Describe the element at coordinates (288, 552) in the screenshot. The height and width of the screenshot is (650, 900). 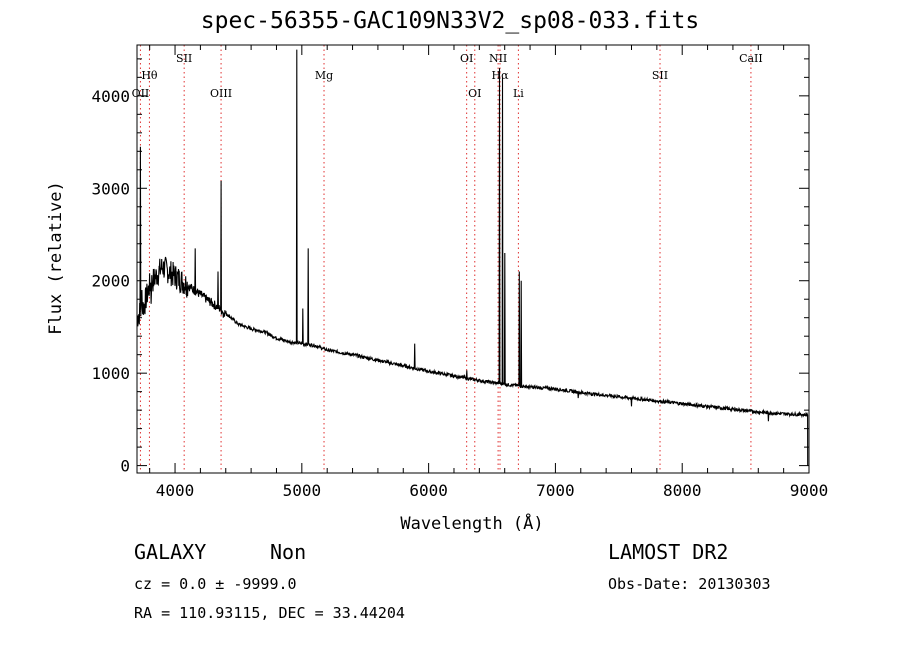
I see `object-subclass: Non` at that location.